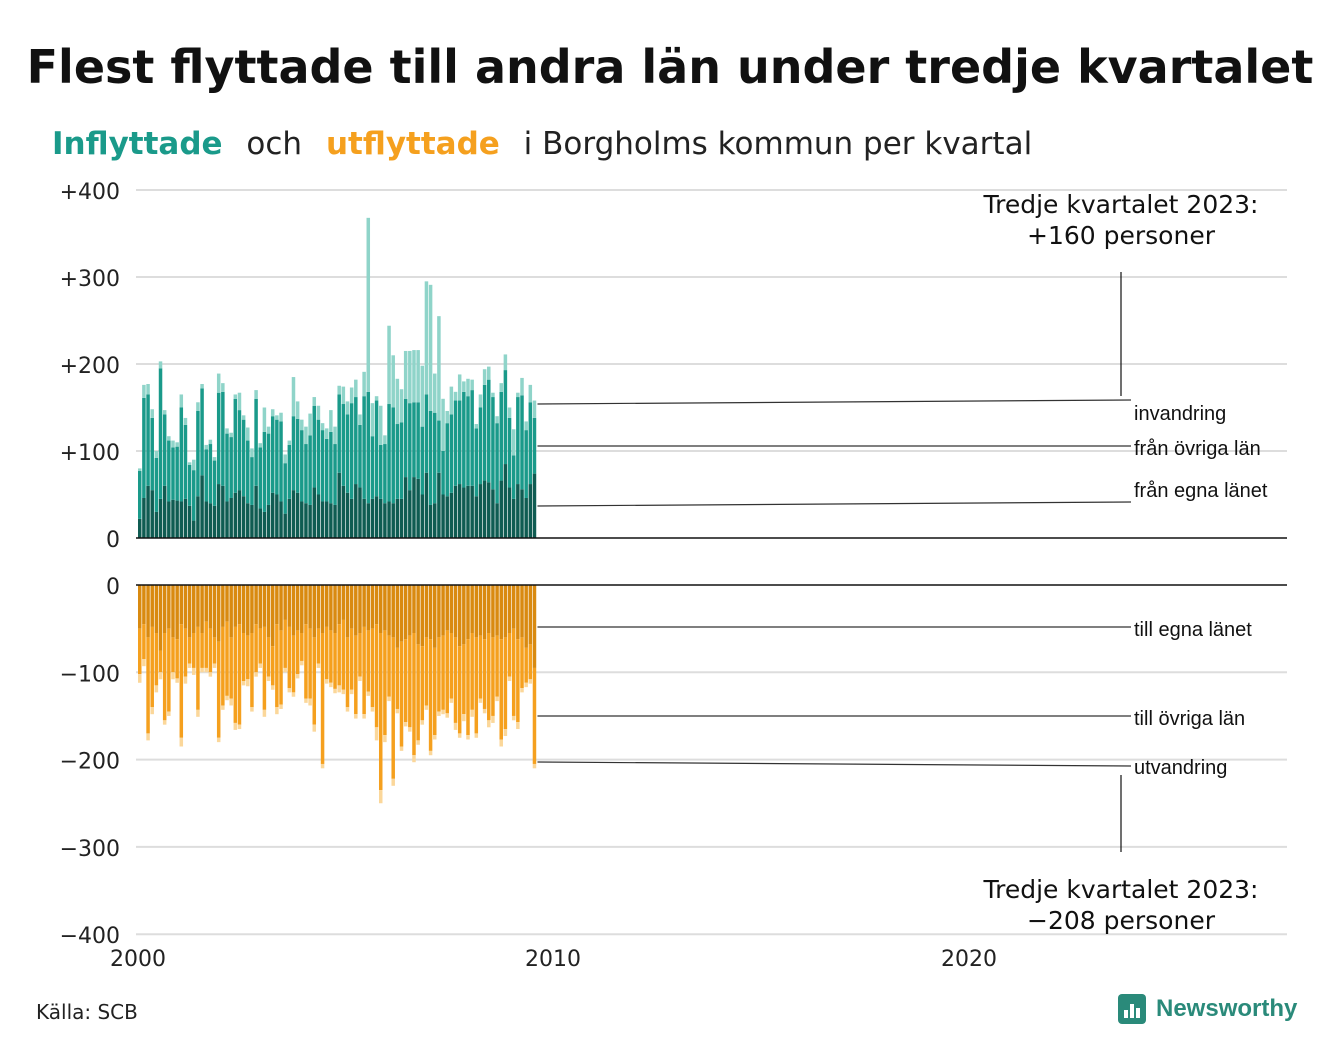  Describe the element at coordinates (1207, 1009) in the screenshot. I see `brand-logo: Newsworthy` at that location.